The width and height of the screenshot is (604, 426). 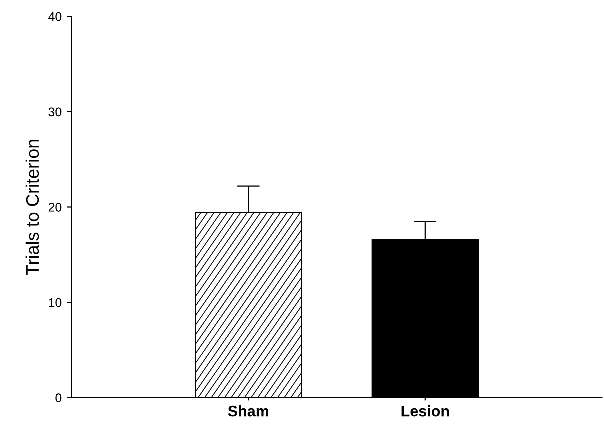 What do you see at coordinates (55, 303) in the screenshot?
I see `y-tick-label: 10` at bounding box center [55, 303].